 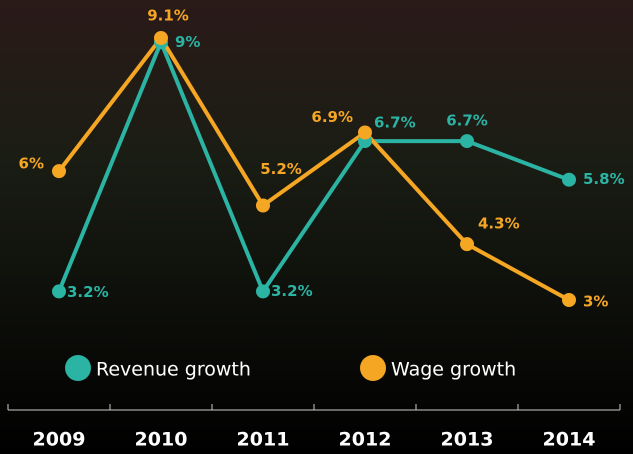 I want to click on value-label: 6%, so click(x=31, y=164).